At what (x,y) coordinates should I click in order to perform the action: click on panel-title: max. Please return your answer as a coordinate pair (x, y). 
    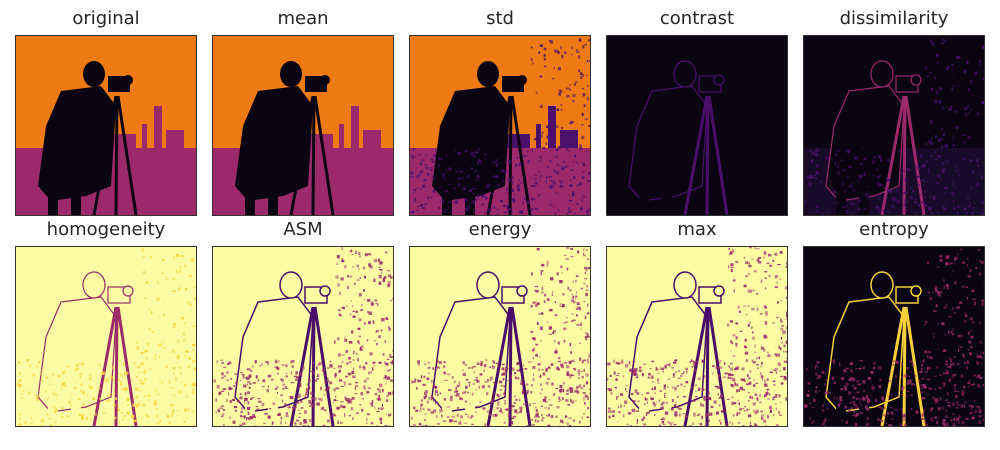
    Looking at the image, I should click on (697, 229).